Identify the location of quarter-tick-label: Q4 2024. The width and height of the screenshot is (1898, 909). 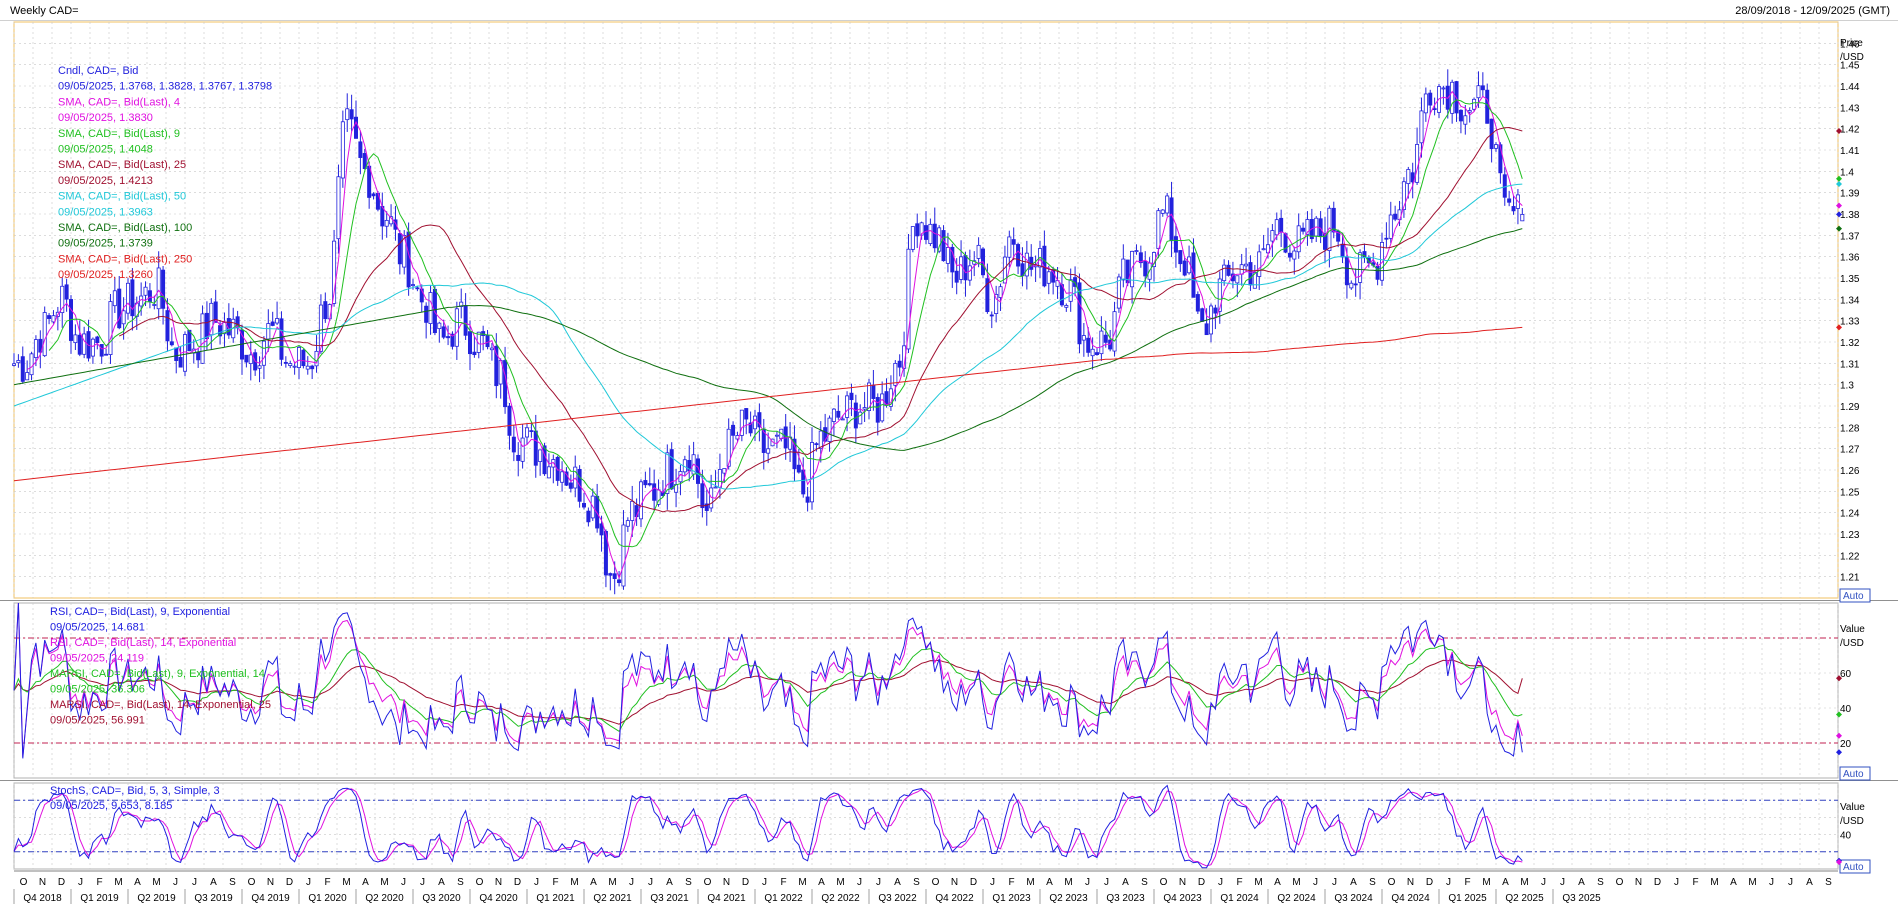
(1410, 898).